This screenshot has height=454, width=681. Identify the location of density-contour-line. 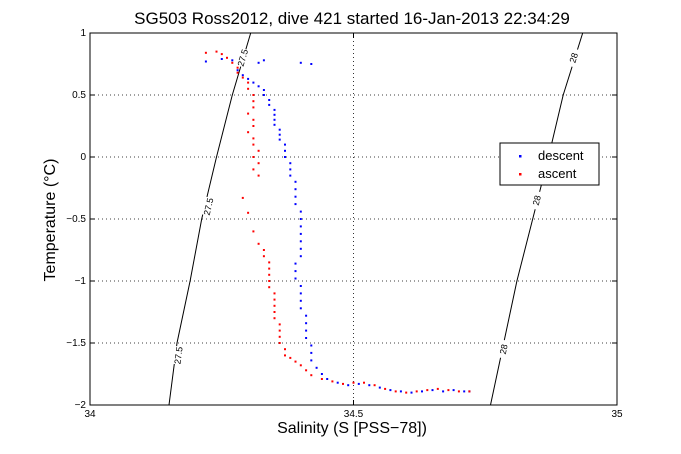
(210, 219).